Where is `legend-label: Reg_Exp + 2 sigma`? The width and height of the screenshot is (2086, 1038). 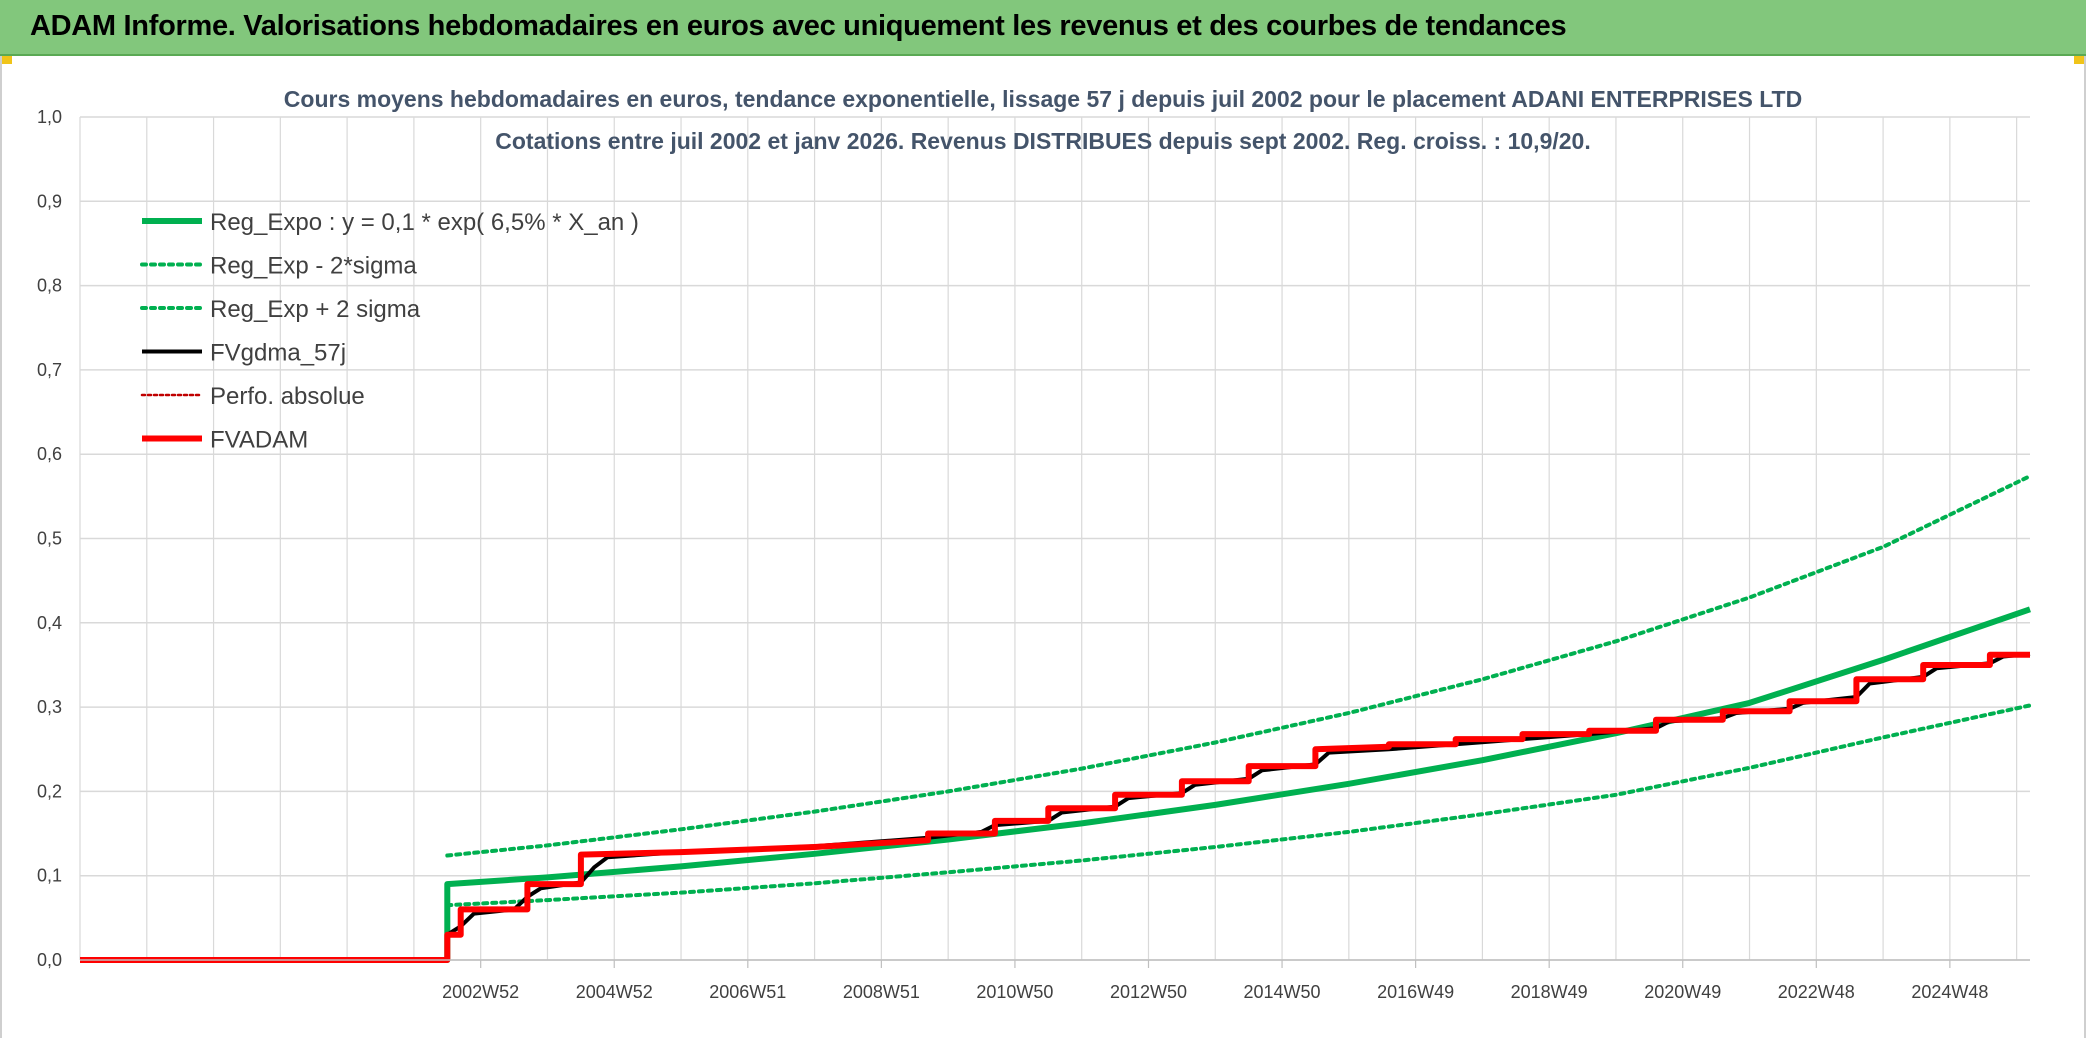 legend-label: Reg_Exp + 2 sigma is located at coordinates (315, 309).